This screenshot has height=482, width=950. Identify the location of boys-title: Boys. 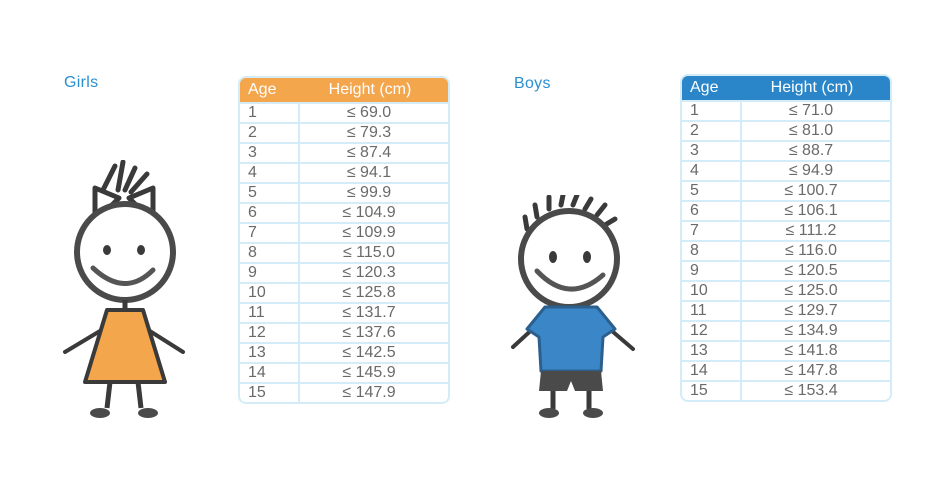
(532, 83).